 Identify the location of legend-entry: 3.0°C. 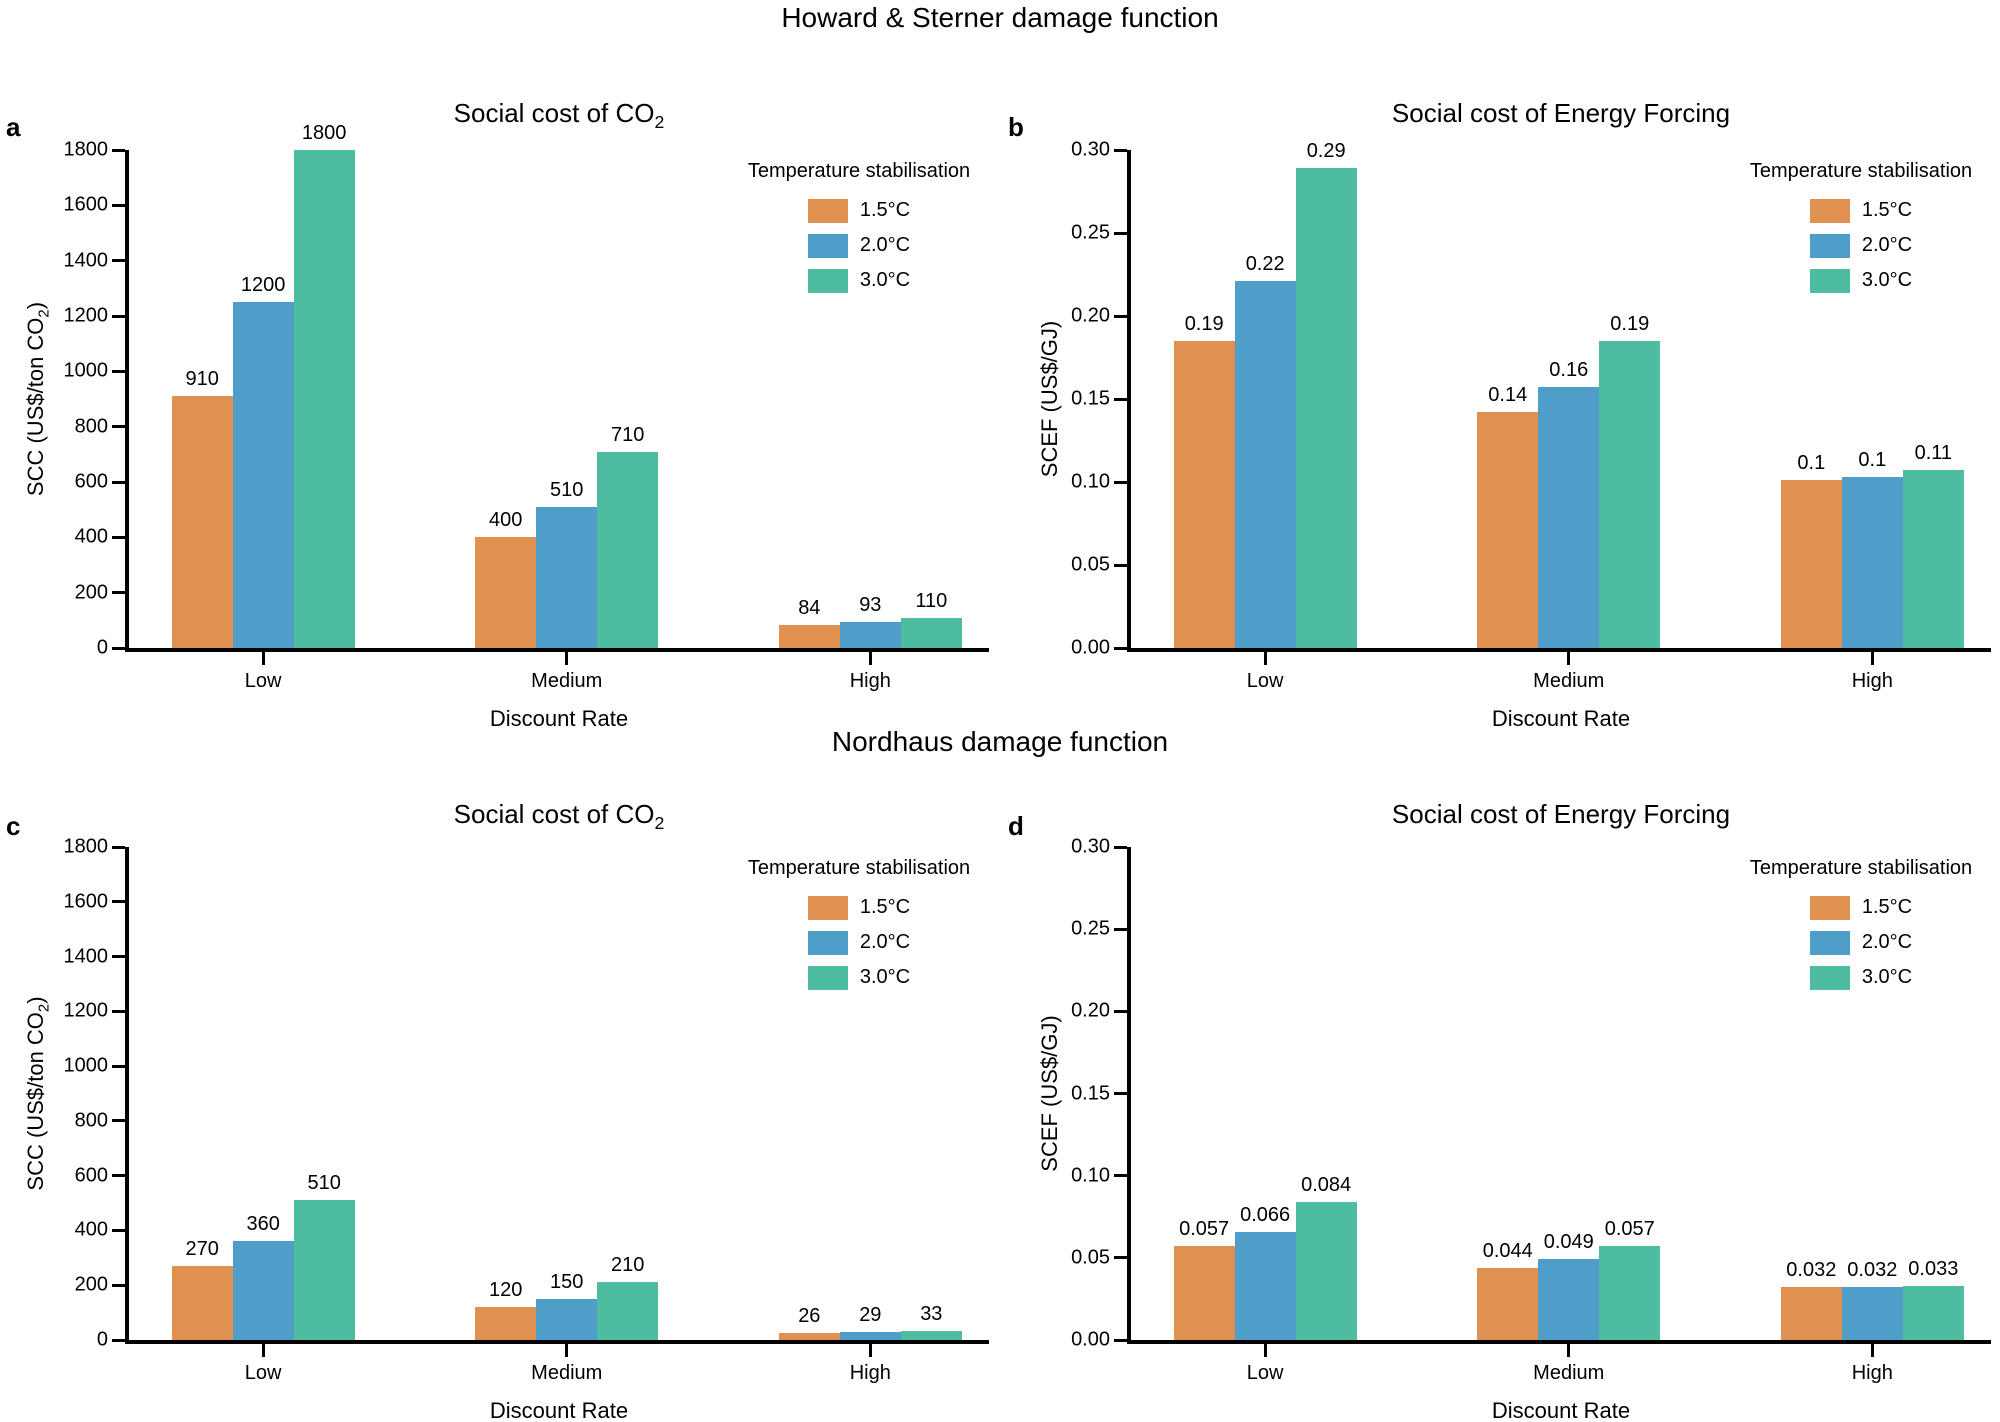
(1861, 977).